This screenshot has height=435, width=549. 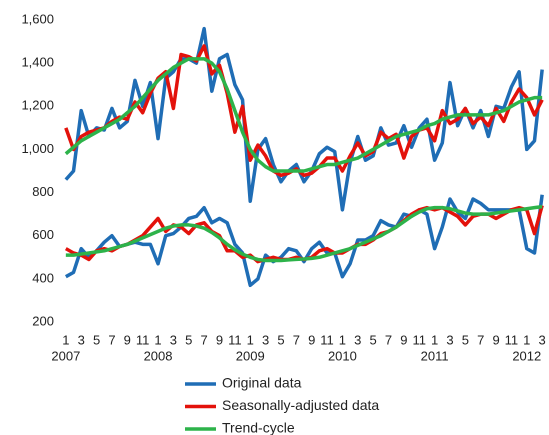 What do you see at coordinates (300, 405) in the screenshot?
I see `legend-text: Seasonally-adjusted data` at bounding box center [300, 405].